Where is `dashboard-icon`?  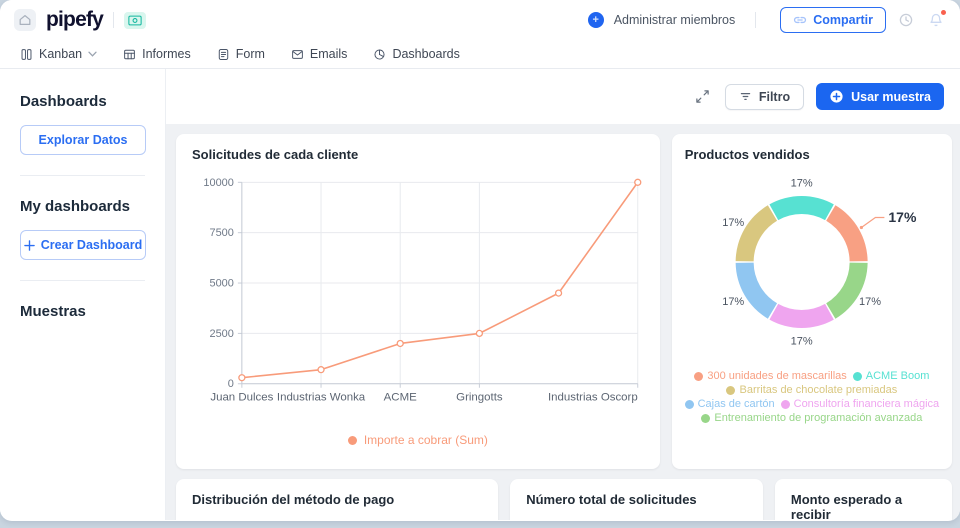
dashboard-icon is located at coordinates (379, 54).